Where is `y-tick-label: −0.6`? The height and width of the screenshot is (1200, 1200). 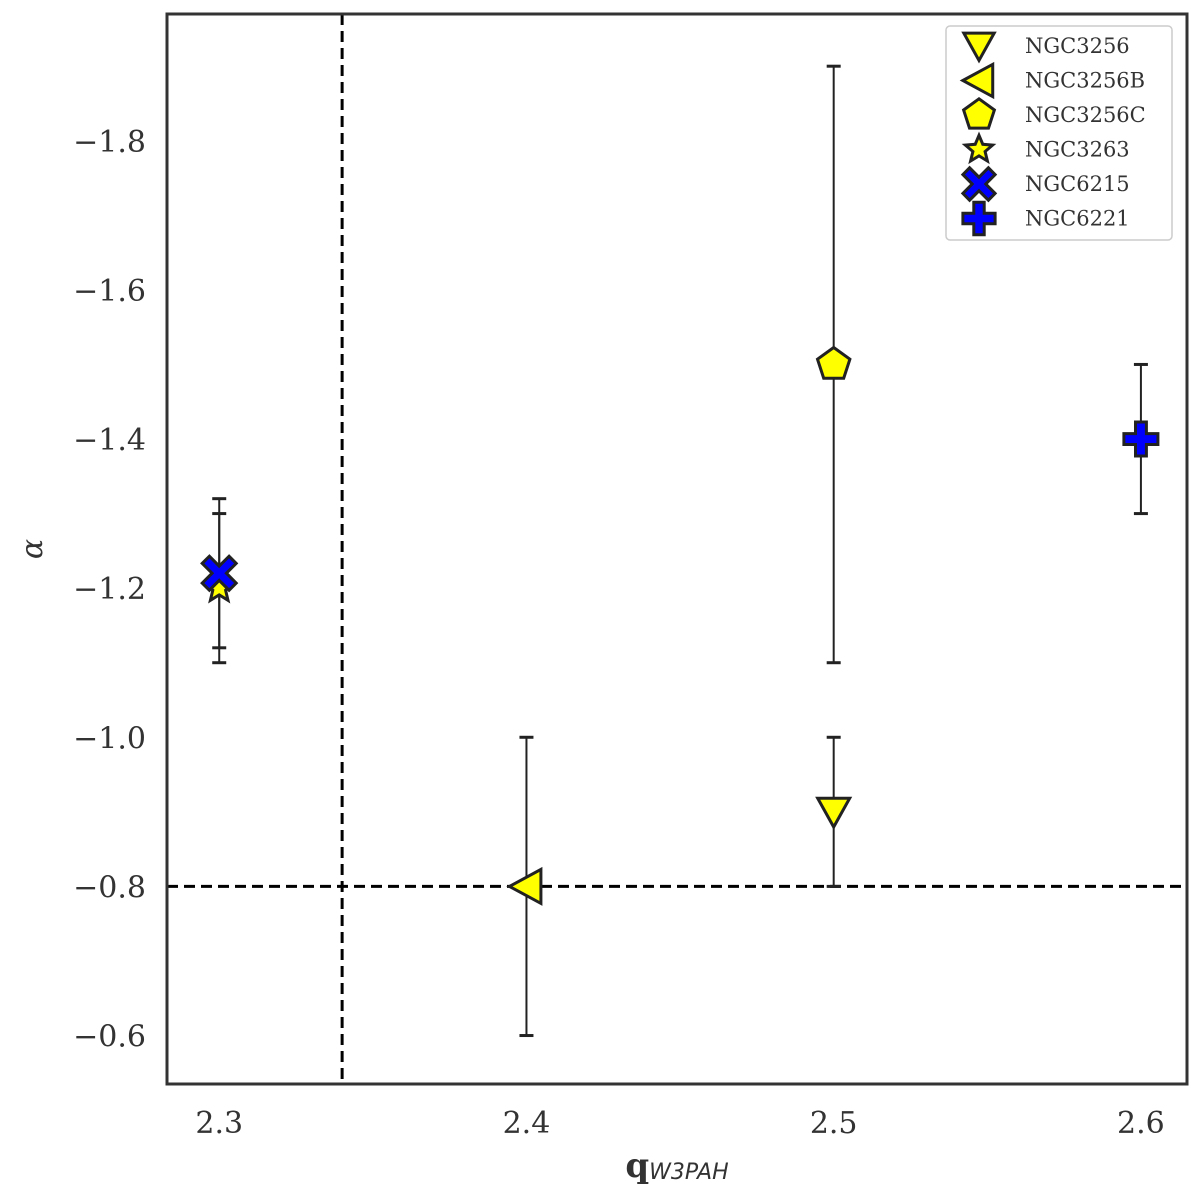 y-tick-label: −0.6 is located at coordinates (109, 1037).